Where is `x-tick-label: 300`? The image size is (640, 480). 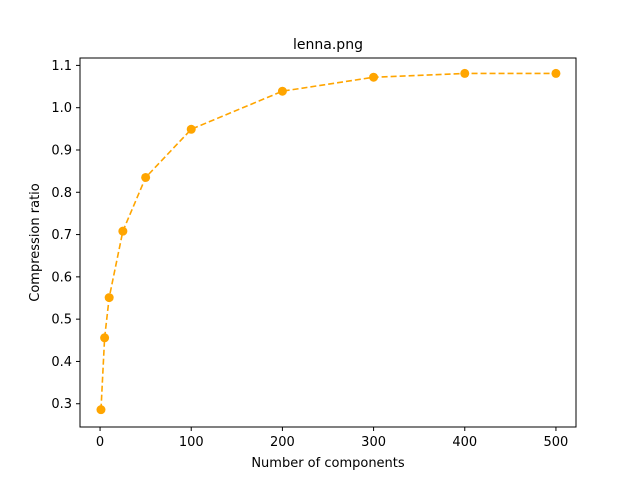 x-tick-label: 300 is located at coordinates (373, 442).